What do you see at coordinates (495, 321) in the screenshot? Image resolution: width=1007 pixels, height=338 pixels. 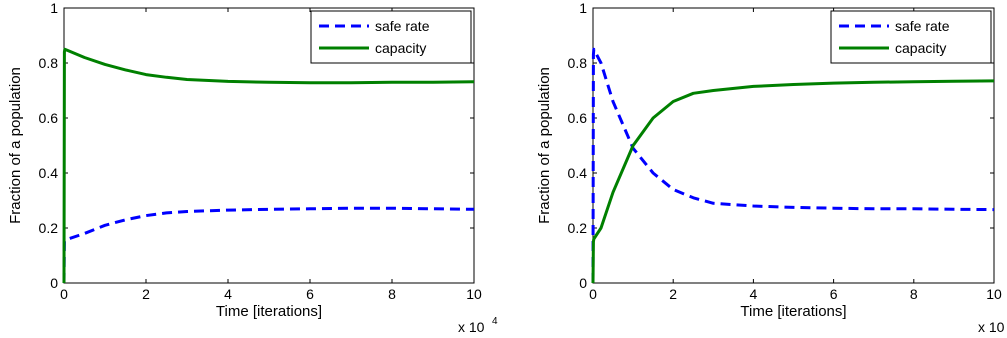 I see `x-exponent-power: 4` at bounding box center [495, 321].